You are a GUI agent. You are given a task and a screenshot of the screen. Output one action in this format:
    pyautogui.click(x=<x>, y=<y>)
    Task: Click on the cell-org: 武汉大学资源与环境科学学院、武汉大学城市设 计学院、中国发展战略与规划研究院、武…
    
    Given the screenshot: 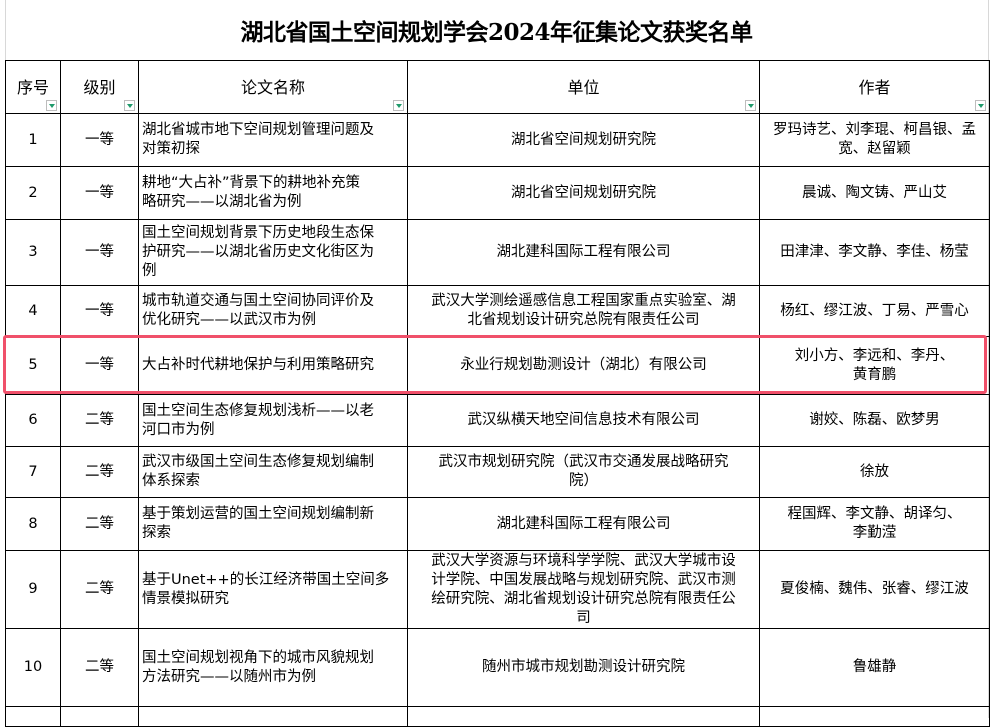 What is the action you would take?
    pyautogui.click(x=583, y=589)
    